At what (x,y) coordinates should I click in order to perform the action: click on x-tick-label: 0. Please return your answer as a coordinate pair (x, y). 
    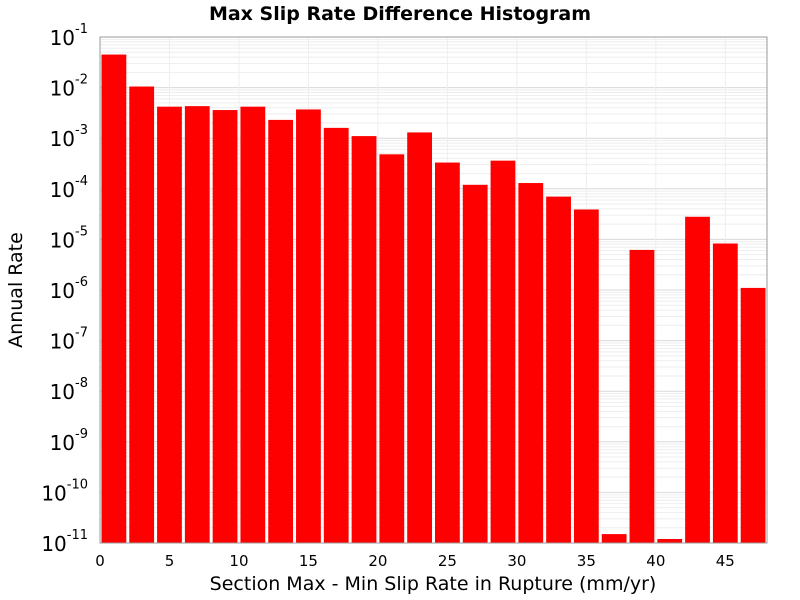
    Looking at the image, I should click on (100, 561).